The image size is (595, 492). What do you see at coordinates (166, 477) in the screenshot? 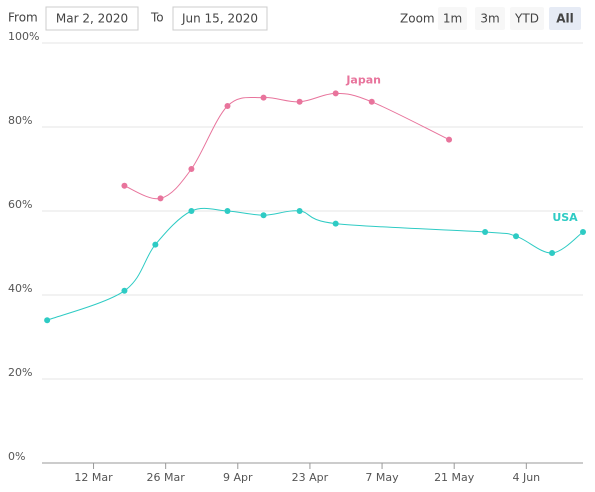
I see `x-tick-label: 26 Mar` at bounding box center [166, 477].